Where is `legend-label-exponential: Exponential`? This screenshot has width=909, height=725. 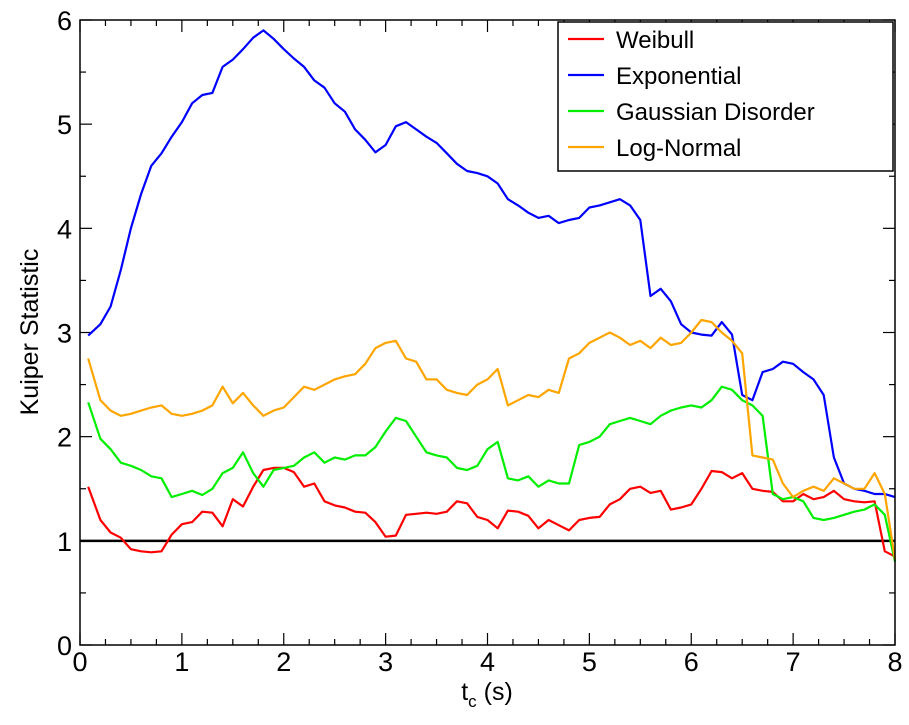
legend-label-exponential: Exponential is located at coordinates (678, 76).